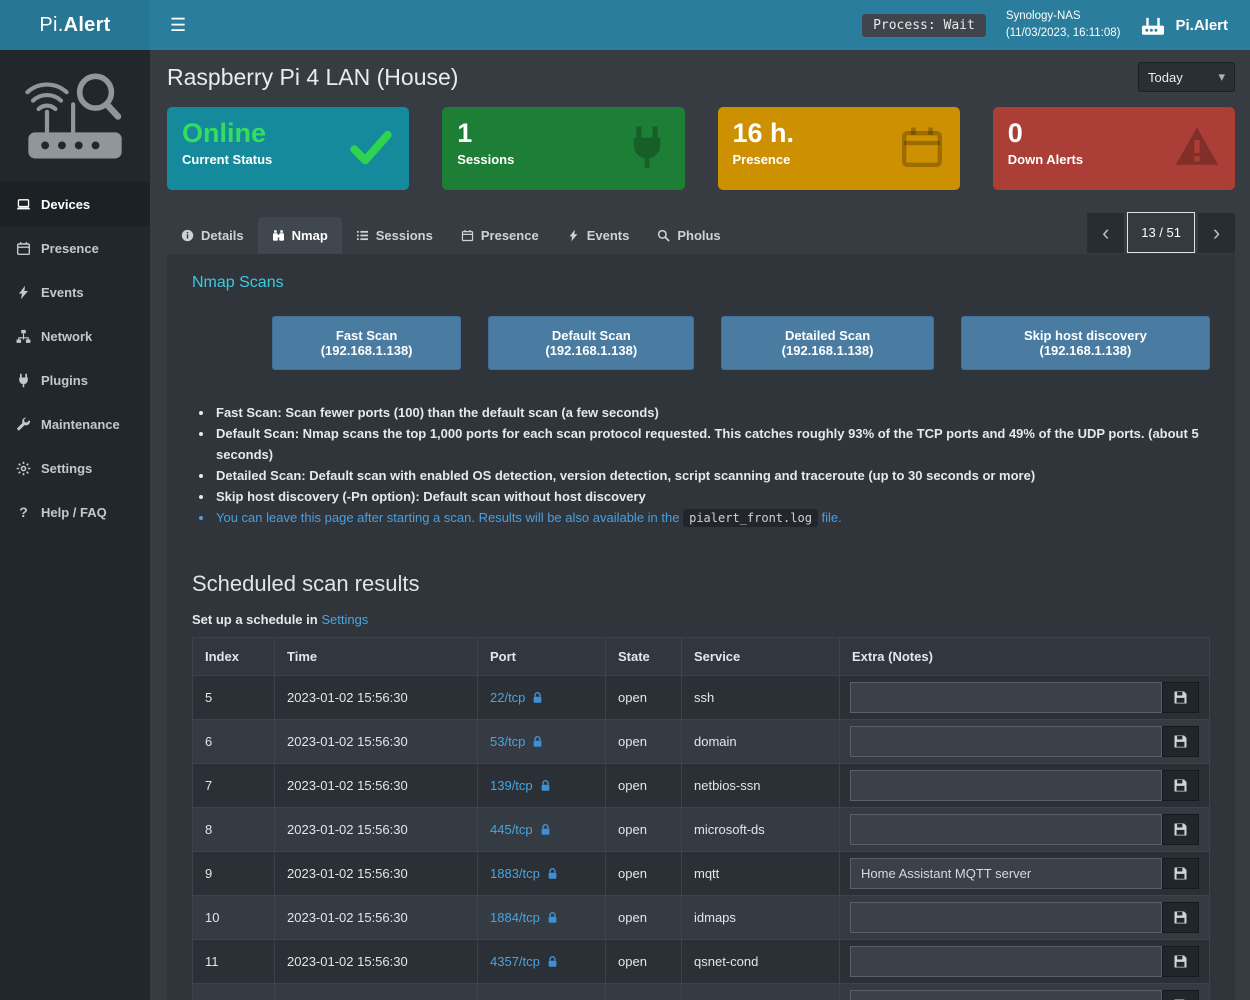 The image size is (1250, 1000). What do you see at coordinates (699, 235) in the screenshot?
I see `tab-label: Pholus` at bounding box center [699, 235].